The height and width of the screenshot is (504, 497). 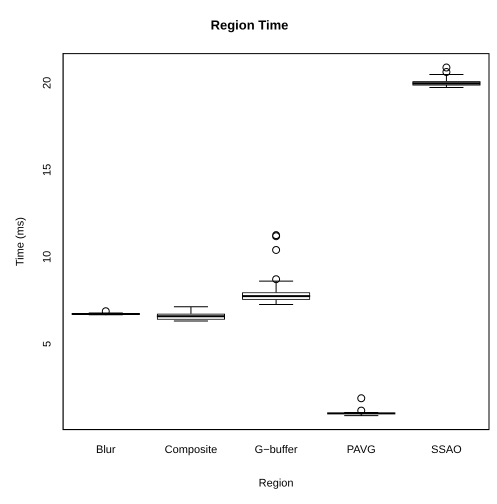 What do you see at coordinates (48, 170) in the screenshot?
I see `y-tick-label: 15` at bounding box center [48, 170].